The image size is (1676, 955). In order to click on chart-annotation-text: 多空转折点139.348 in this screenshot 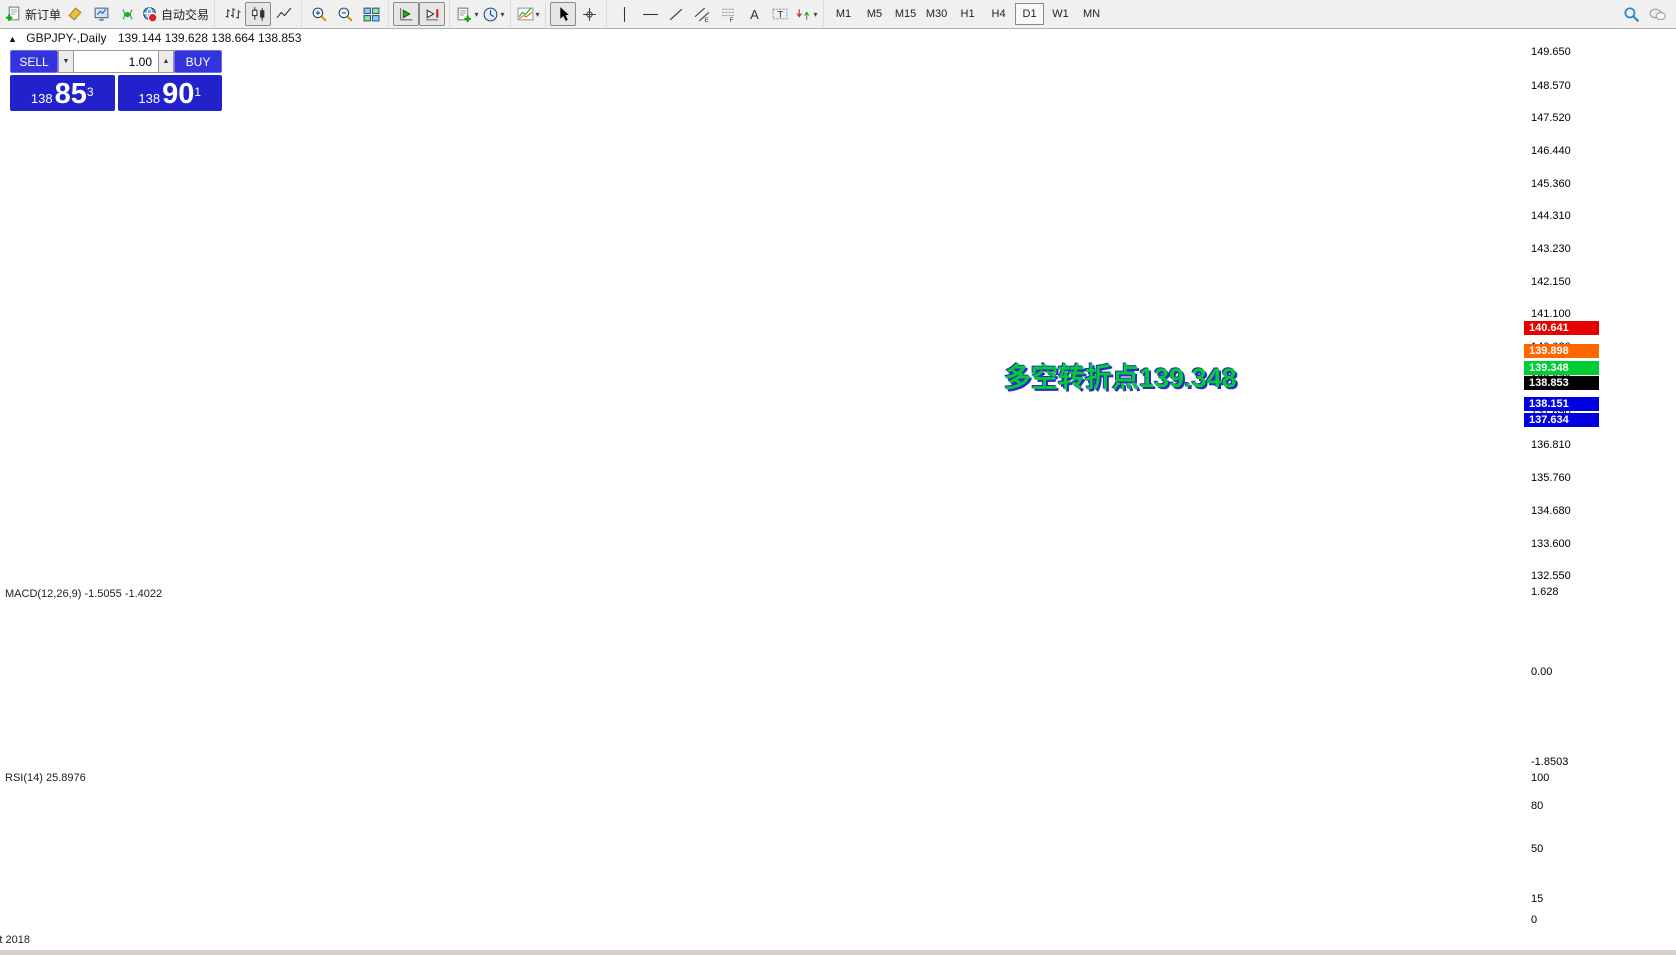, I will do `click(1120, 378)`.